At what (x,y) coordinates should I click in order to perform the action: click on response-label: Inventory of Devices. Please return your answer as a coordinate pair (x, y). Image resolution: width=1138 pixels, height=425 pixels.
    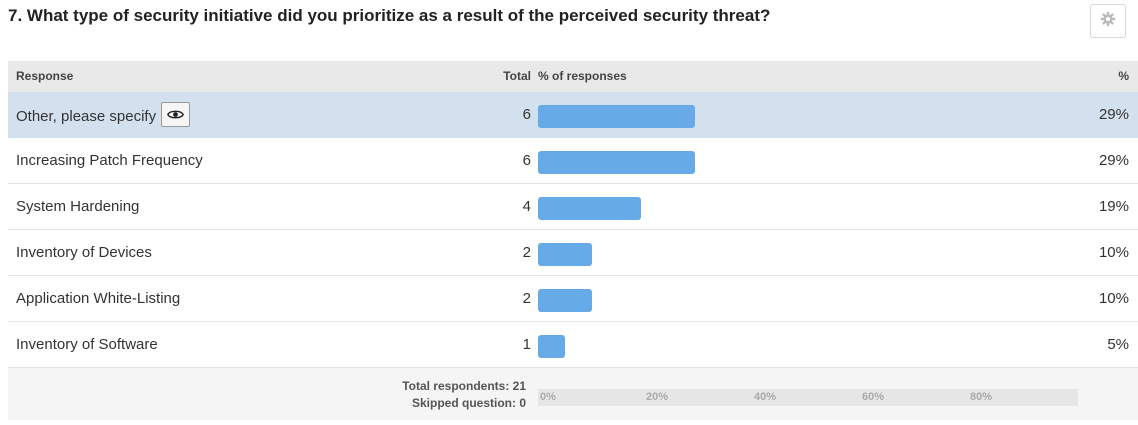
    Looking at the image, I should click on (84, 252).